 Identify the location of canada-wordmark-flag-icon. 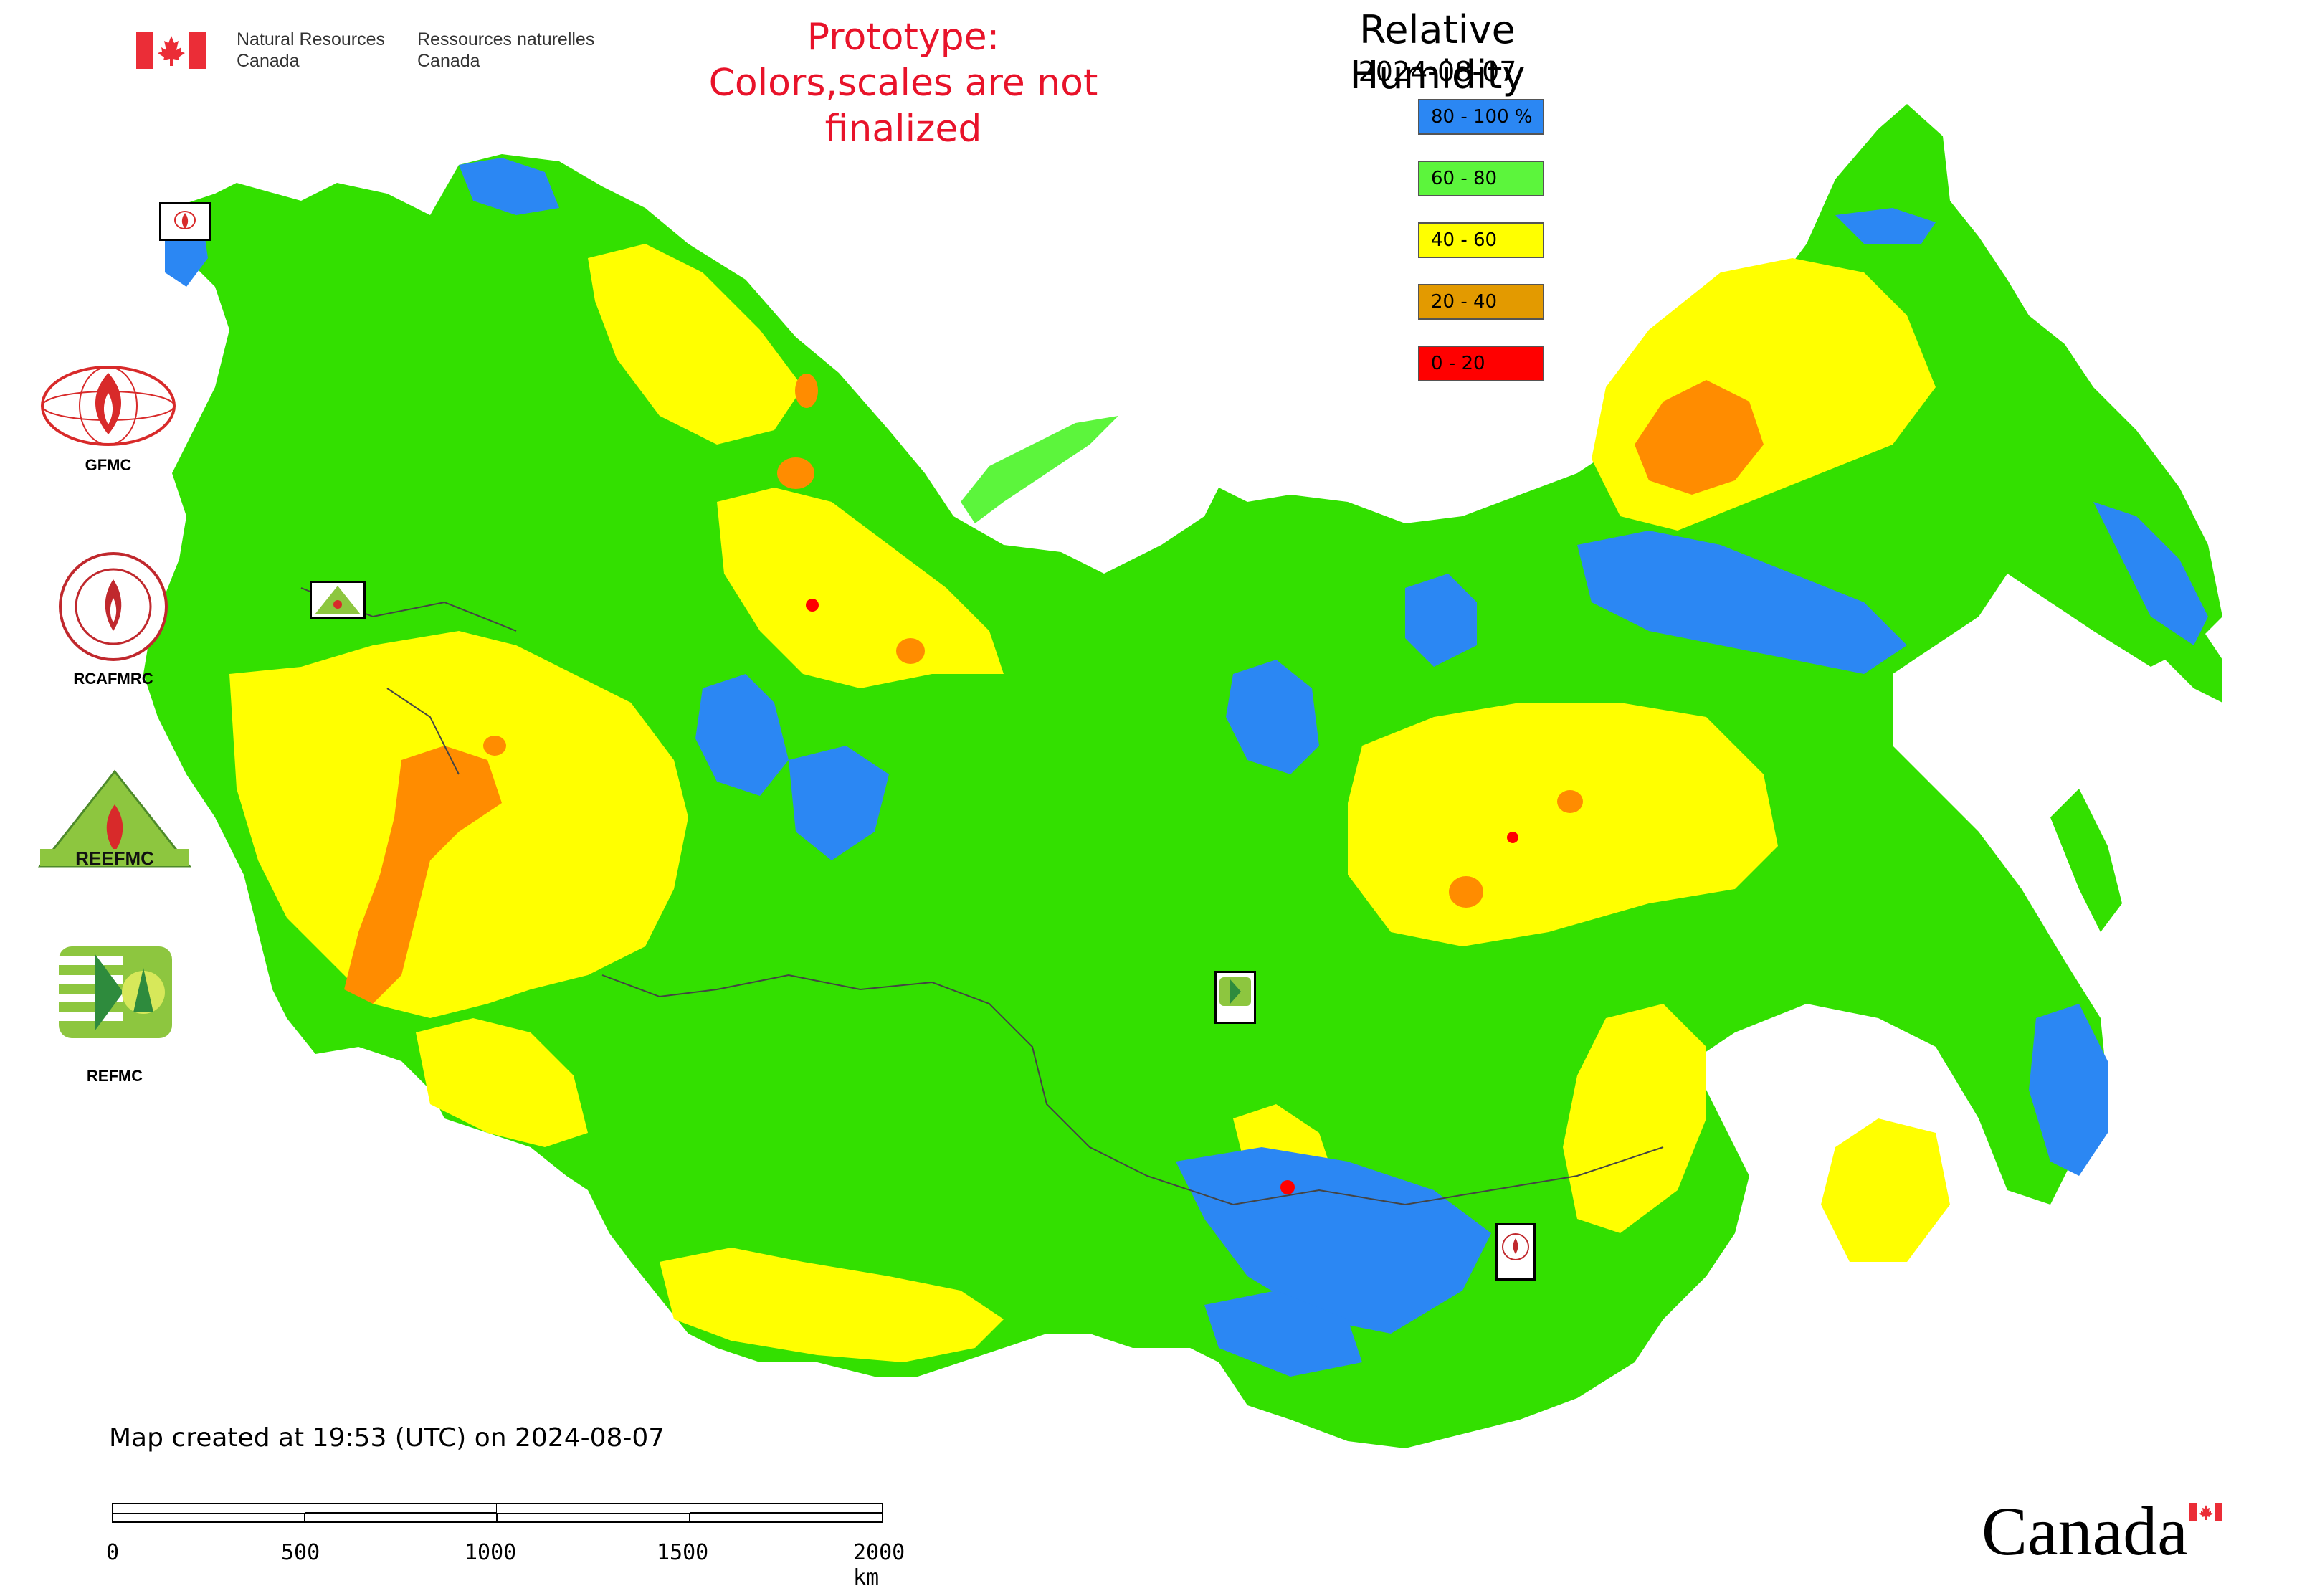
(2205, 1512).